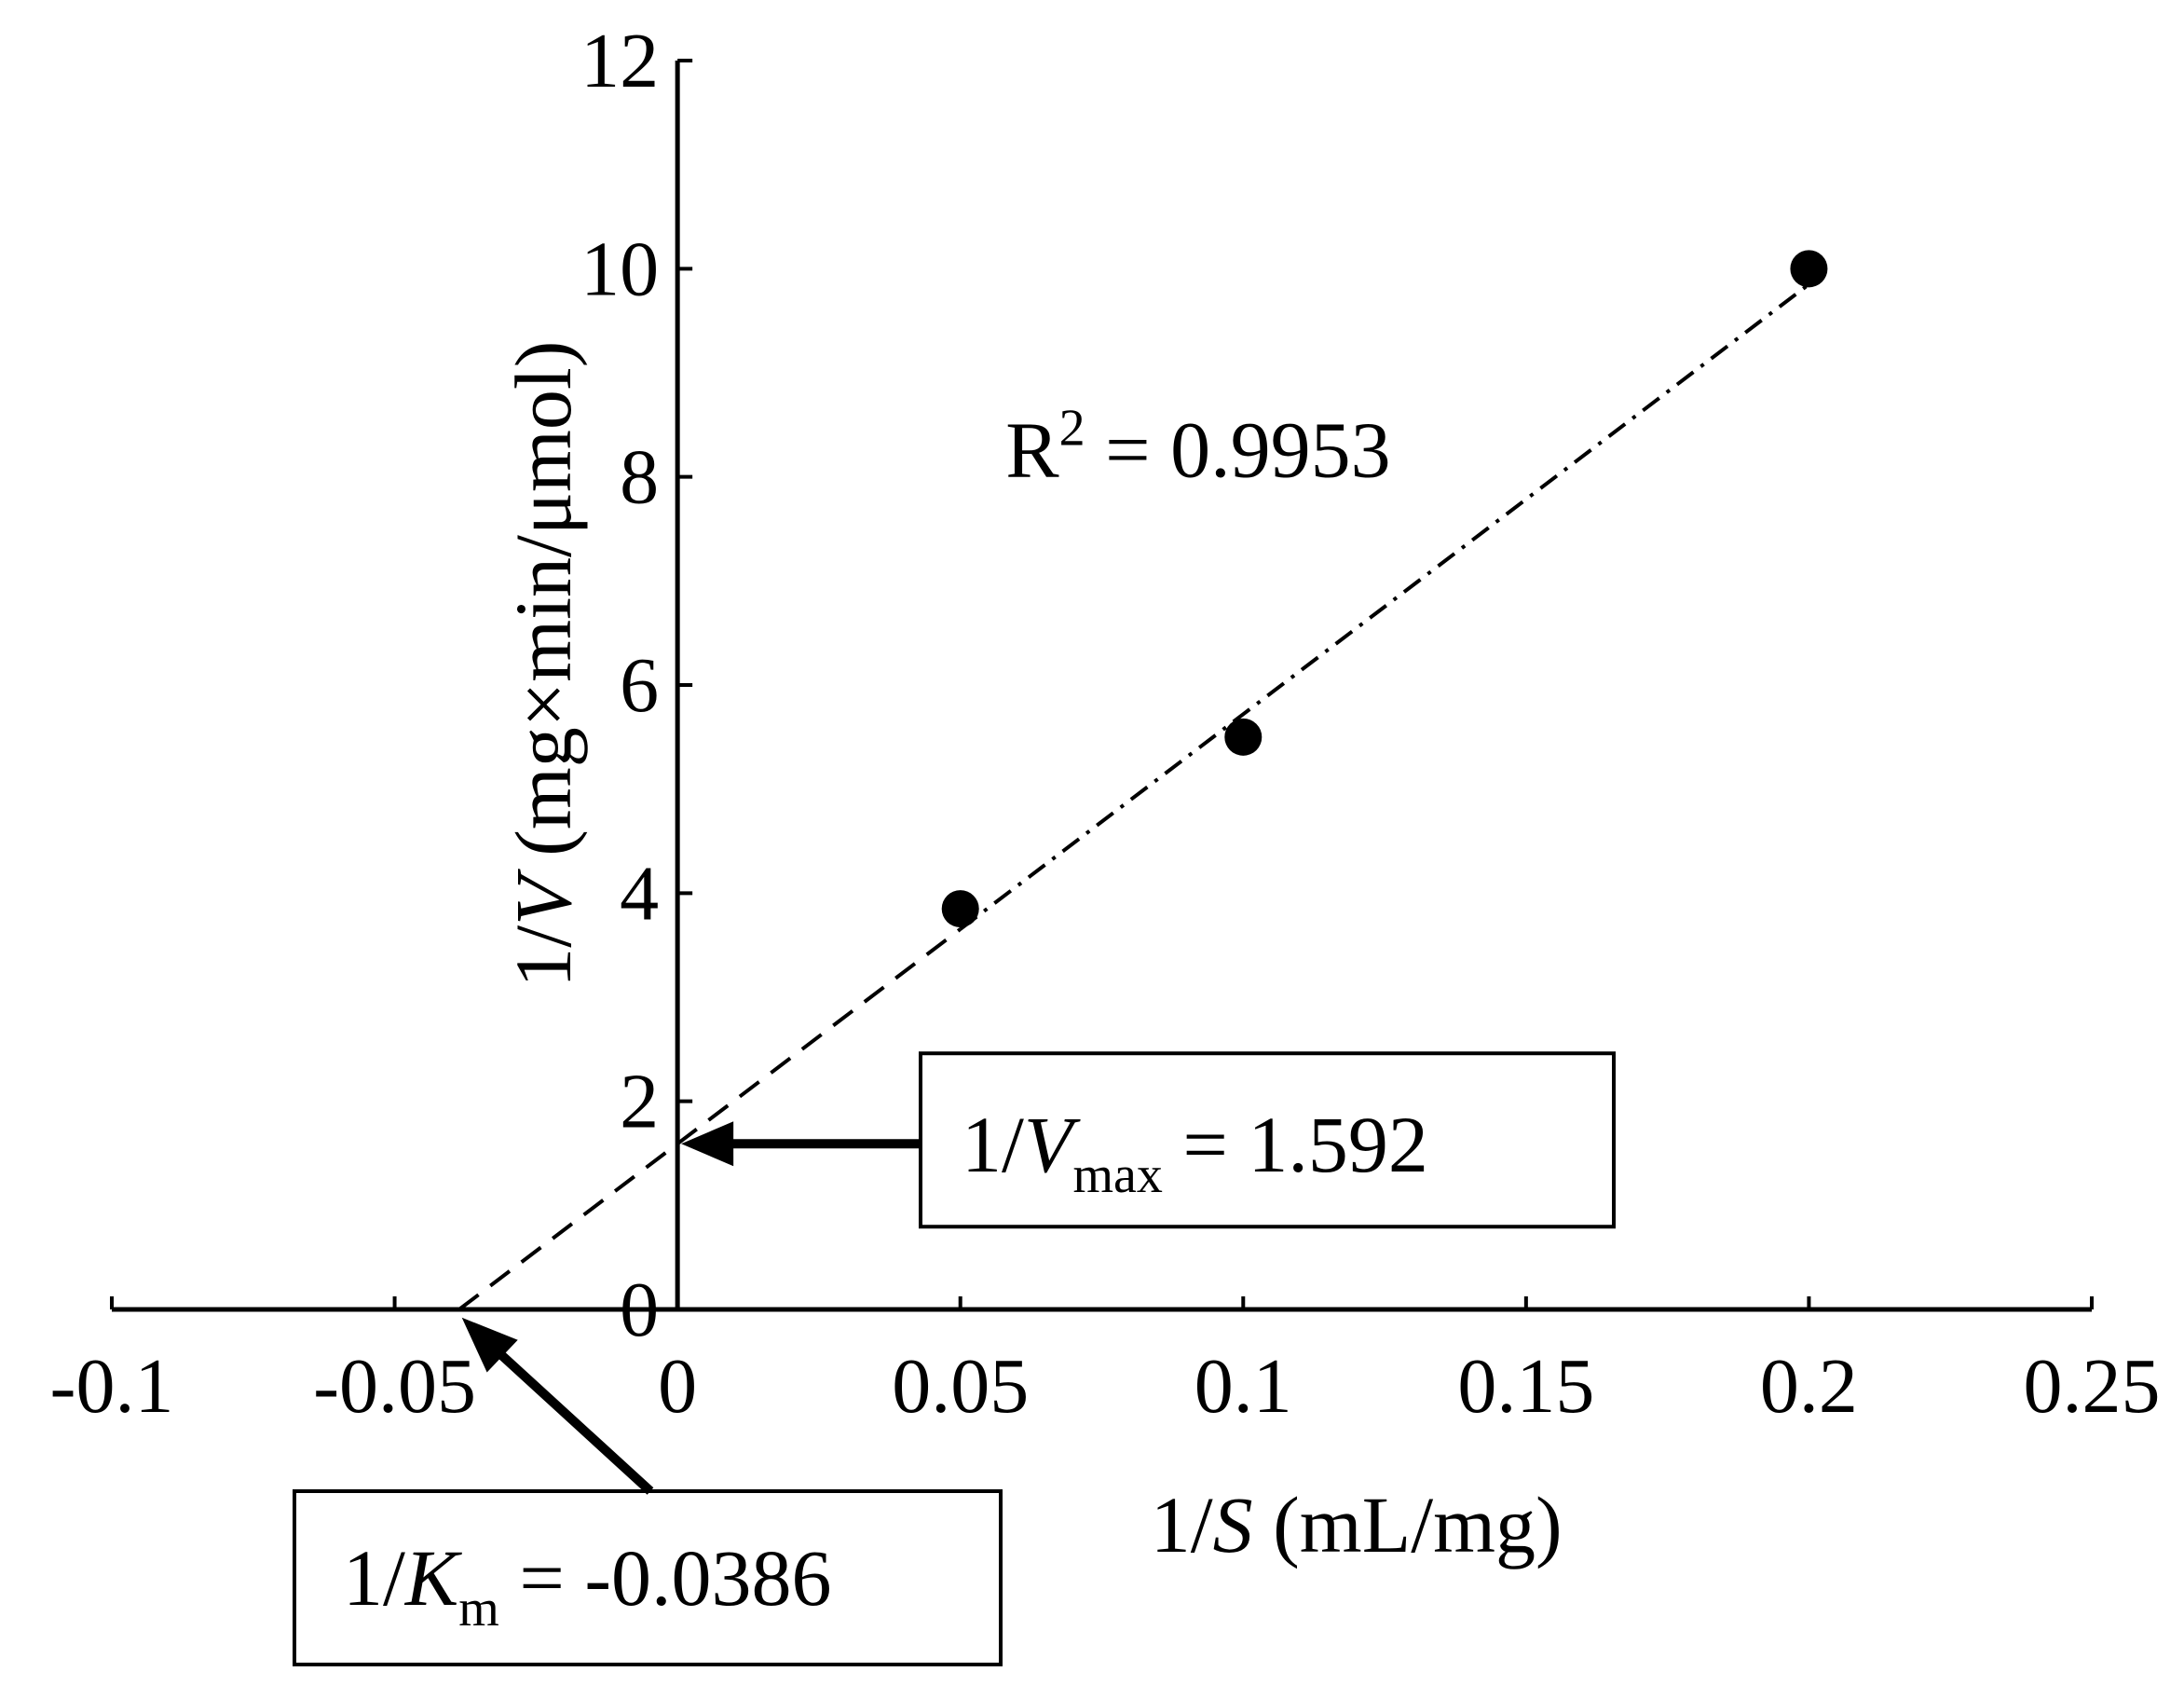 Image resolution: width=2184 pixels, height=1699 pixels. Describe the element at coordinates (574, 1421) in the screenshot. I see `km-arrow` at that location.